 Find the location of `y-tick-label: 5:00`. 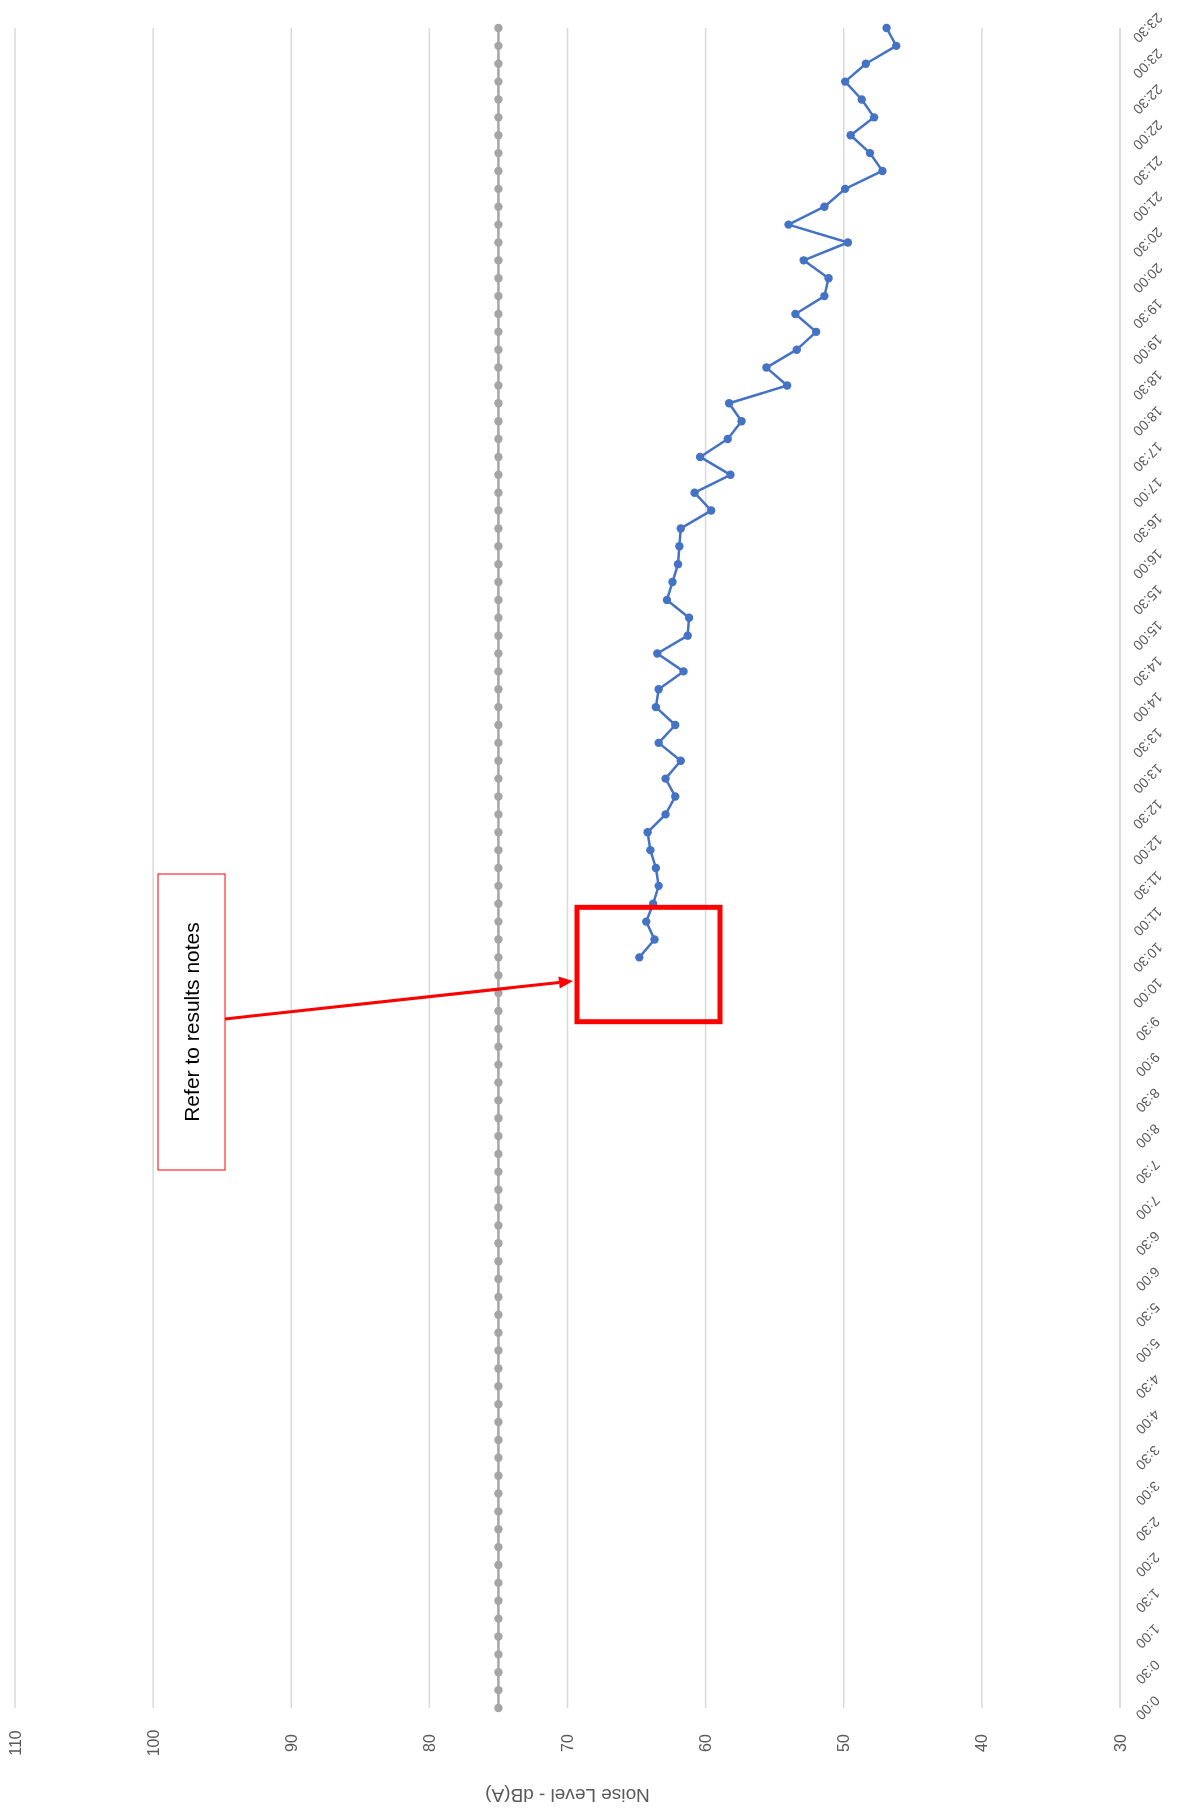

y-tick-label: 5:00 is located at coordinates (1148, 1350).